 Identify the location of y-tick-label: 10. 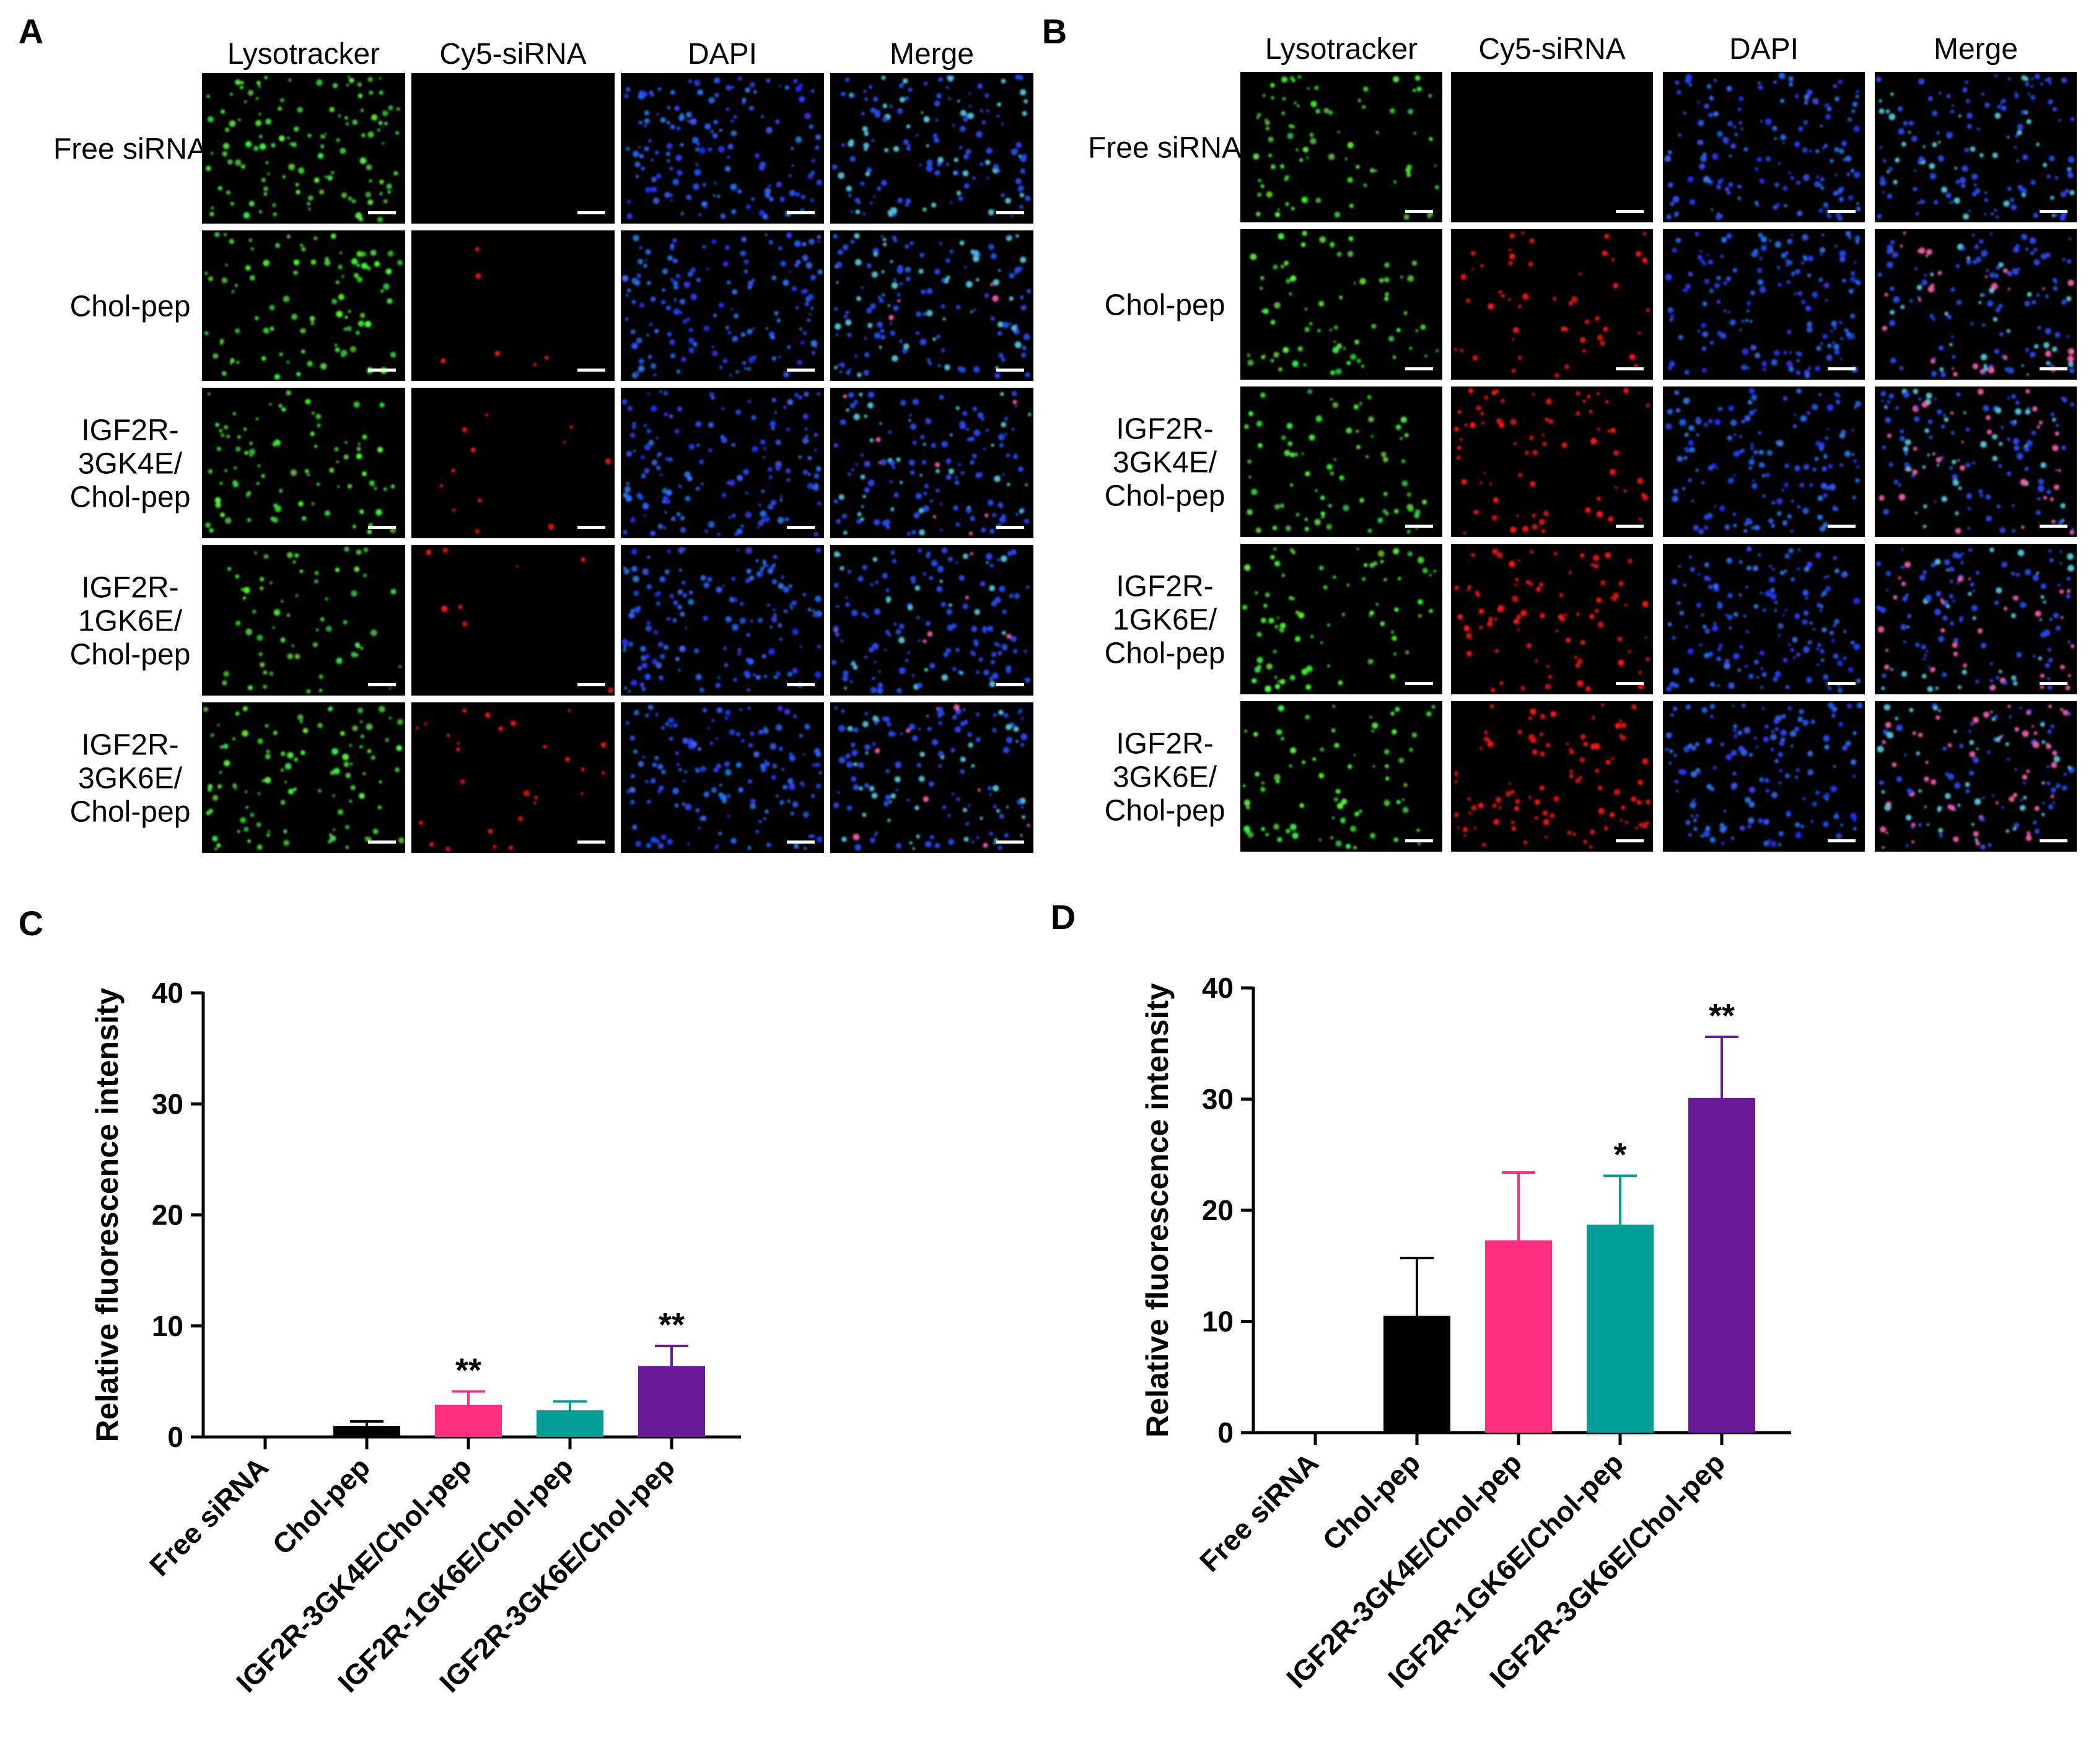
(167, 1326).